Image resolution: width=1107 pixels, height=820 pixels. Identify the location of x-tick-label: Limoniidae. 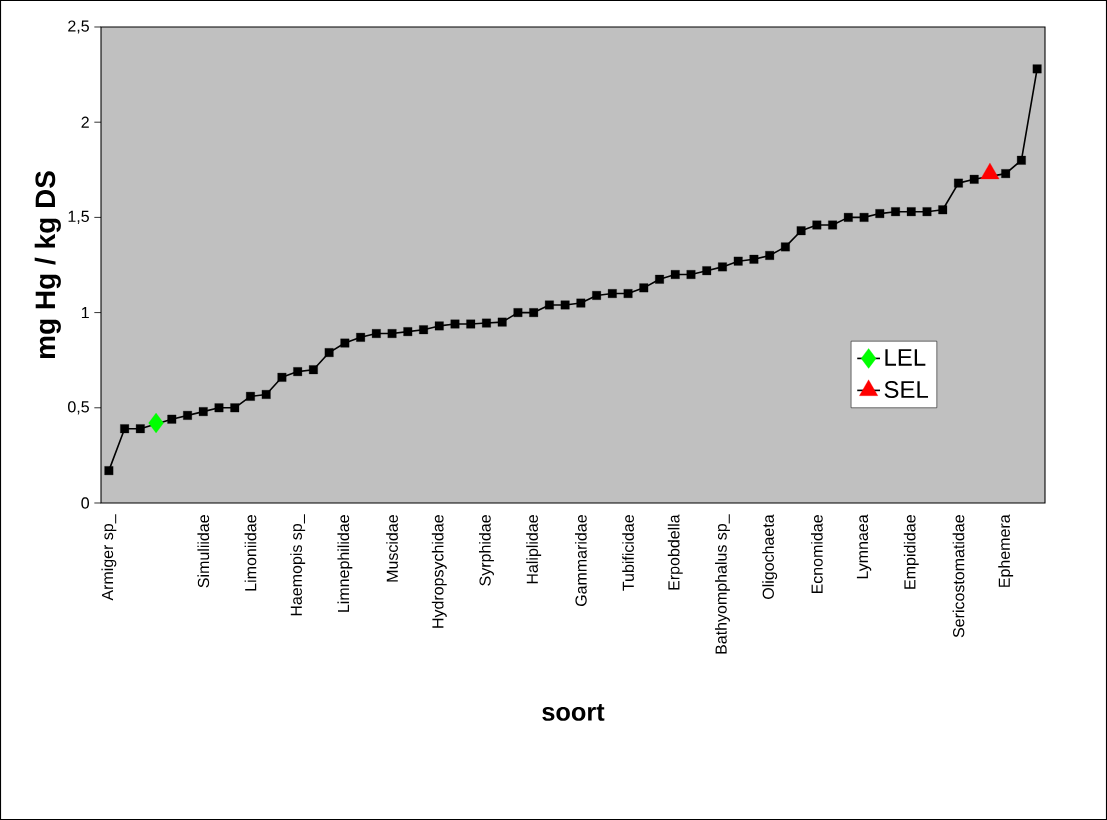
(250, 553).